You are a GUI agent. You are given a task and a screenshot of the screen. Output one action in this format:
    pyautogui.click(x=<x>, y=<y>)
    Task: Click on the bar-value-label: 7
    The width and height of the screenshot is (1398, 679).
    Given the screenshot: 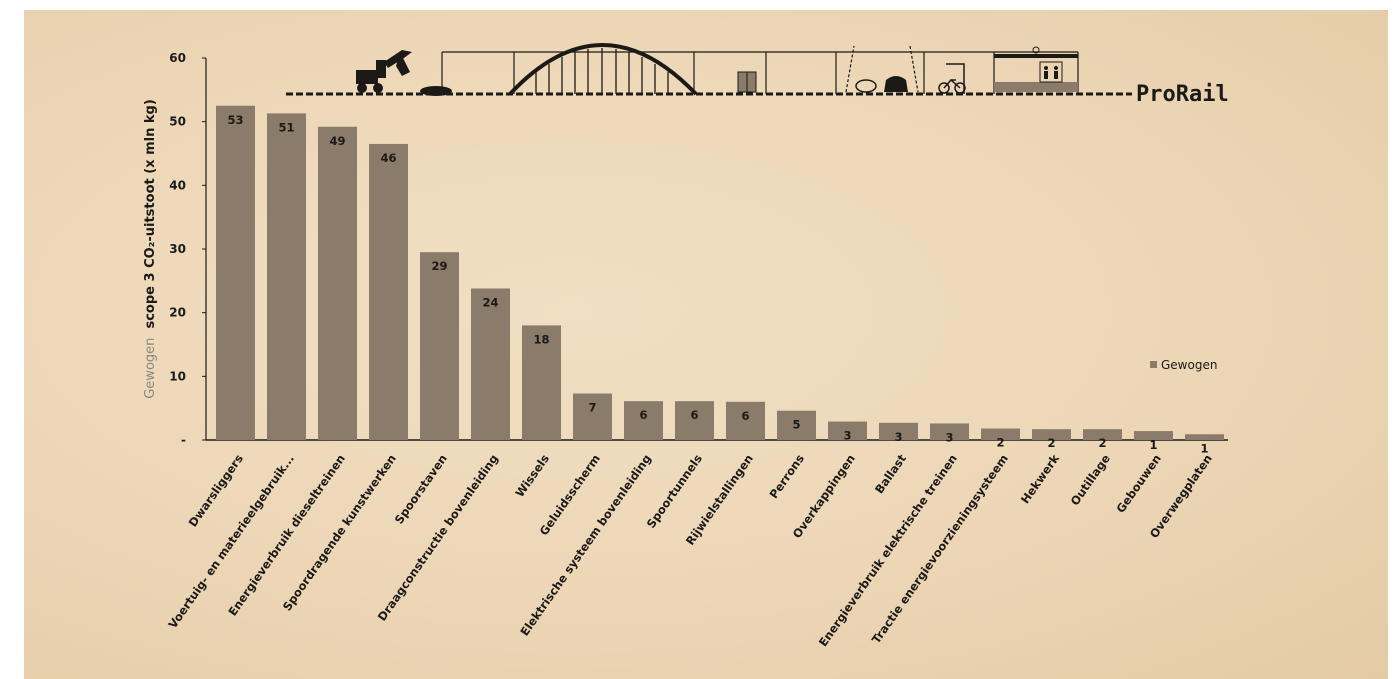 What is the action you would take?
    pyautogui.click(x=592, y=408)
    